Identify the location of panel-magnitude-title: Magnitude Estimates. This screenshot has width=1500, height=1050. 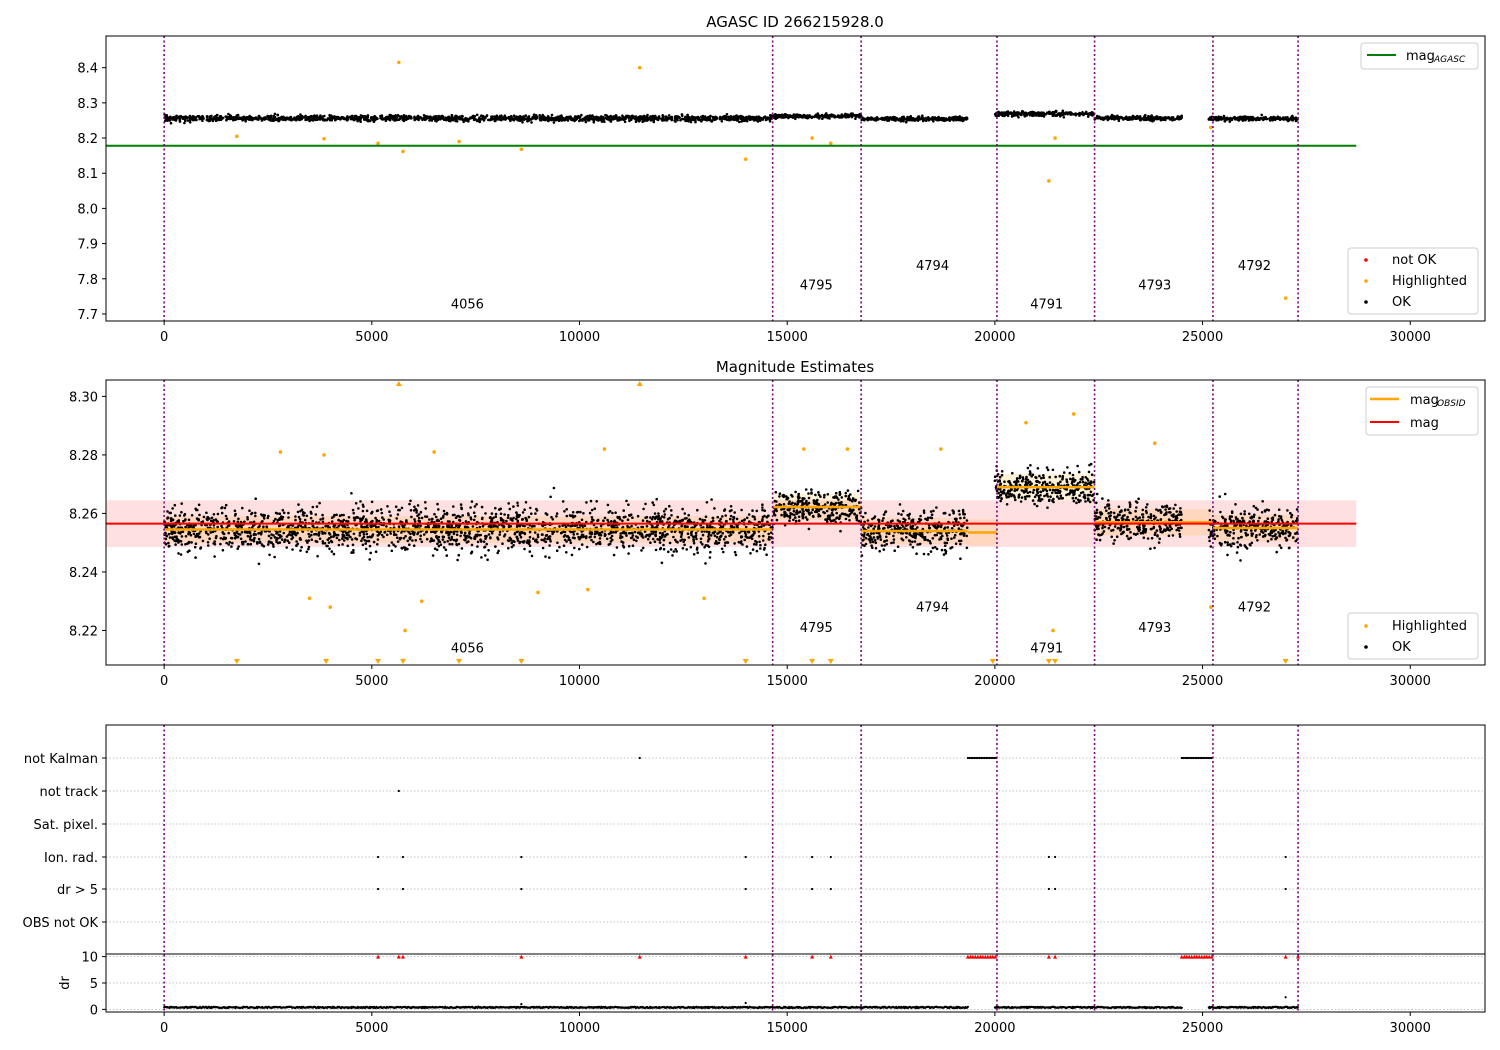
(795, 367).